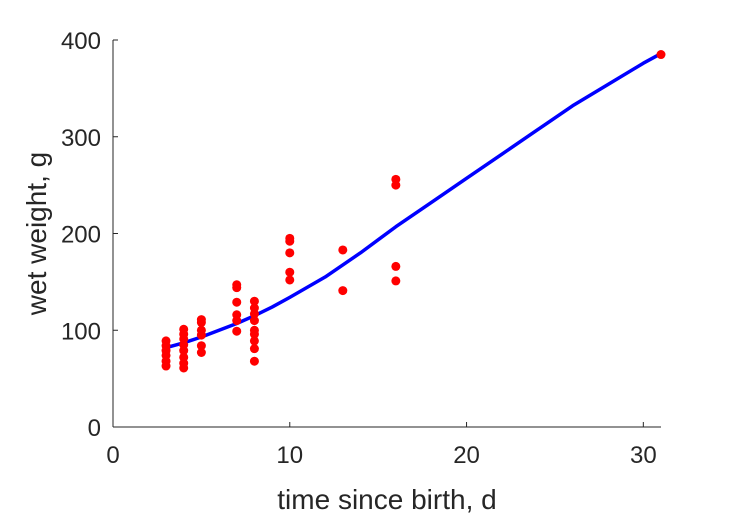 This screenshot has height=521, width=729. I want to click on x-tick-label: 20, so click(466, 455).